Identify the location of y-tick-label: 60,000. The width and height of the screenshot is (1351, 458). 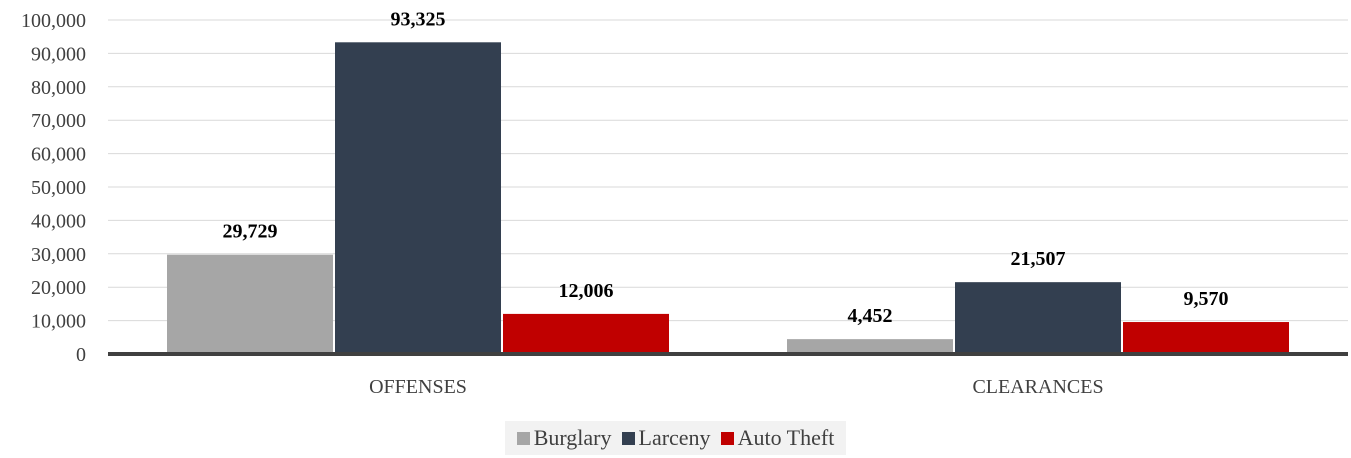
(58, 155).